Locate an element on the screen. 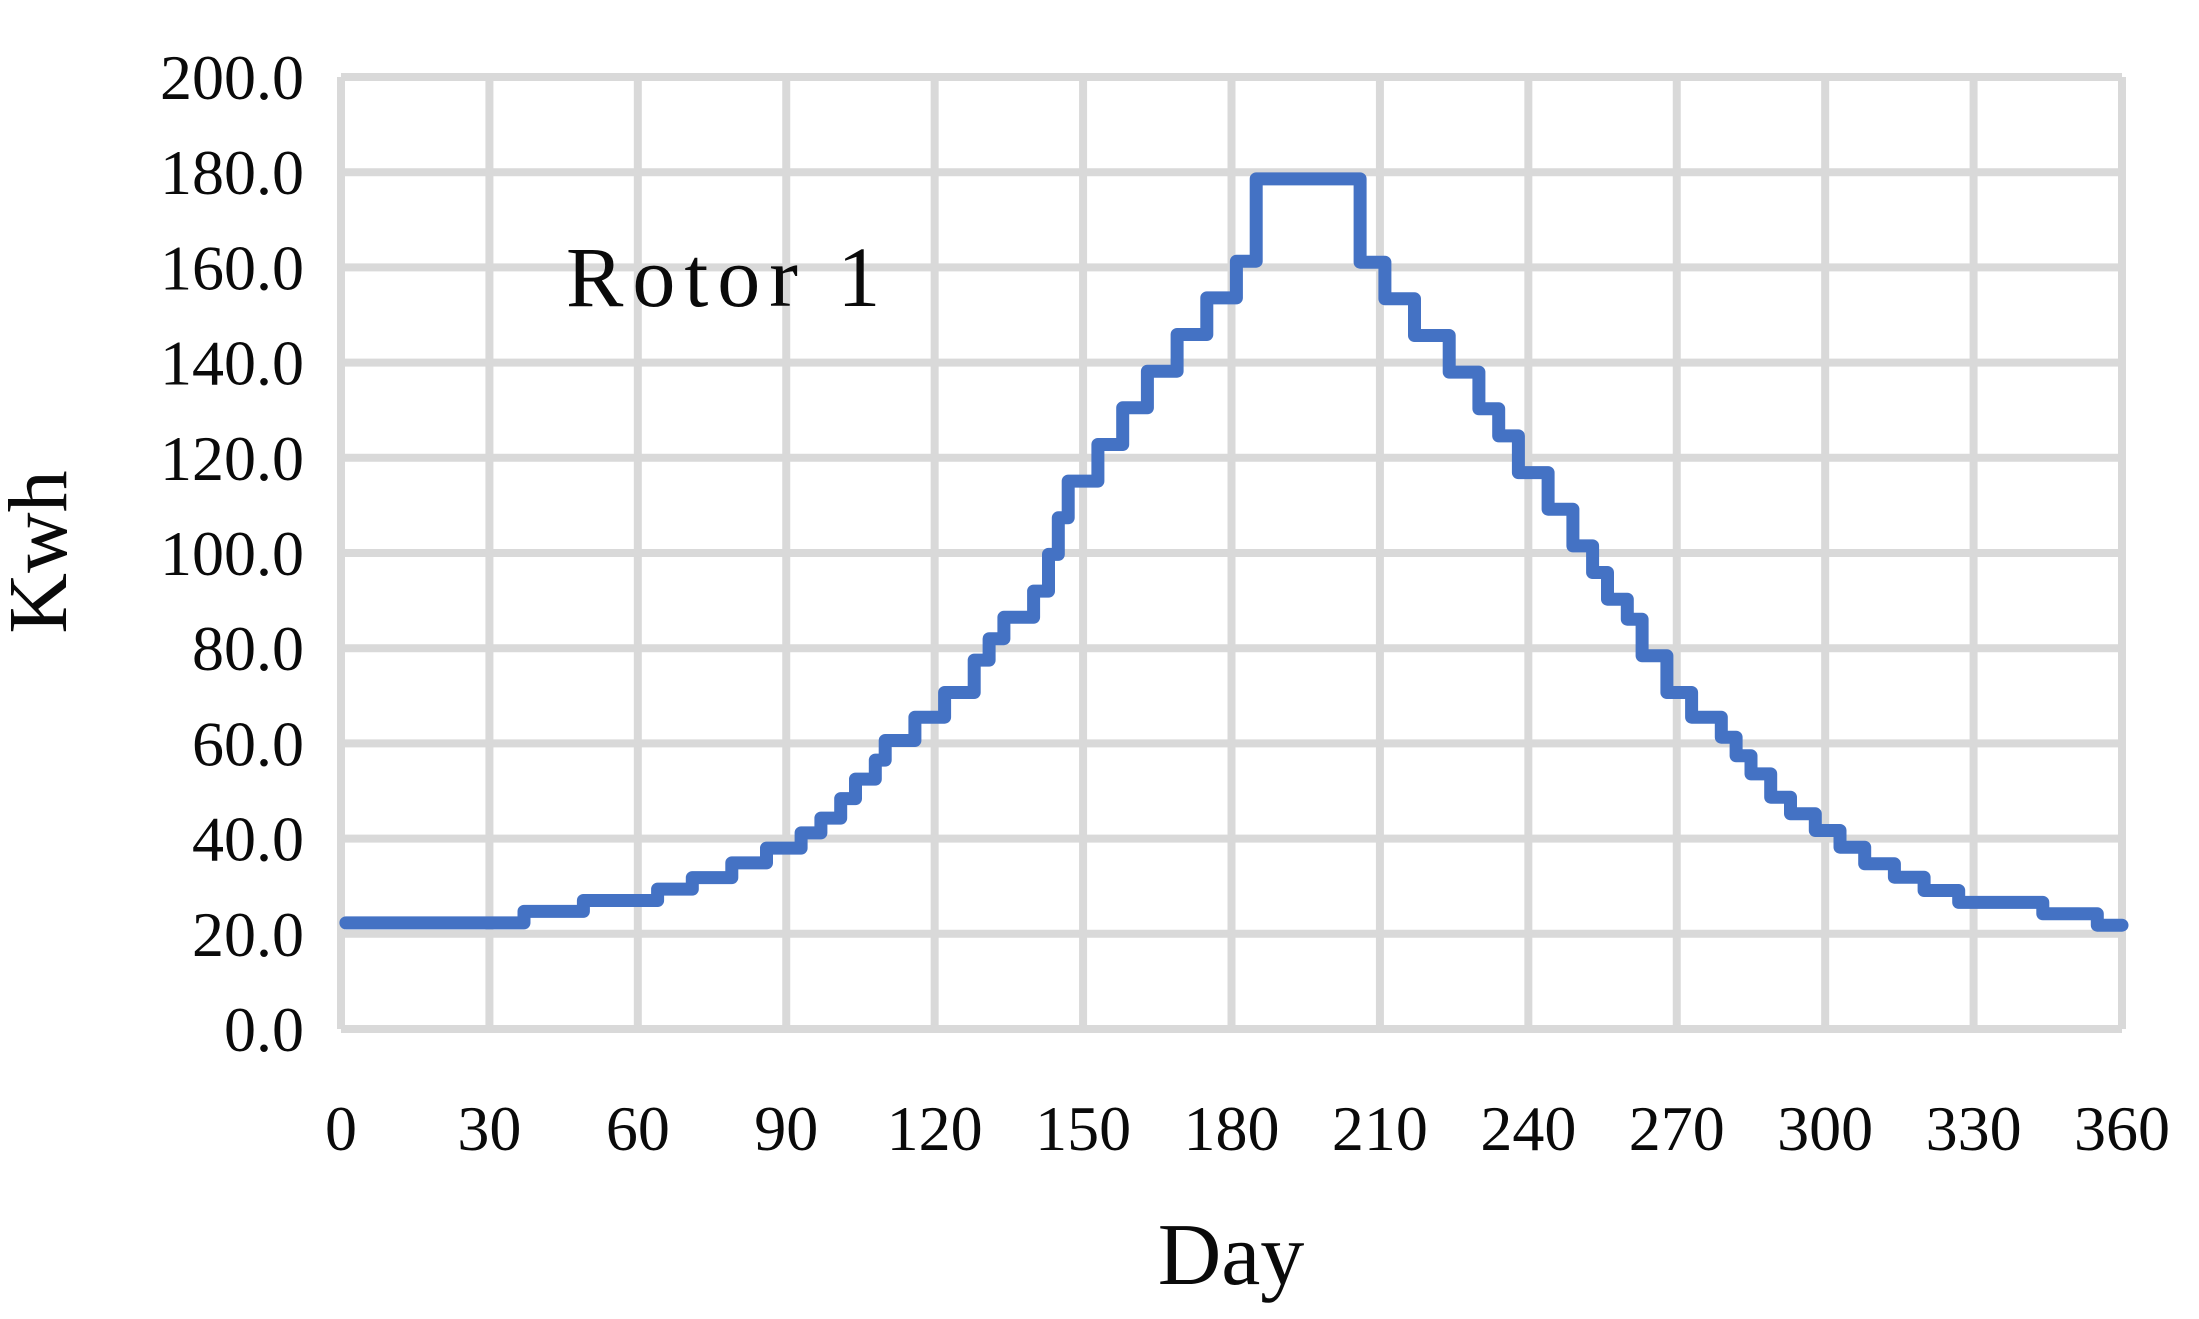 The width and height of the screenshot is (2199, 1319). x-tick-labels: 0 30 60 90 120 150 180 210 240 270 300 330 360 is located at coordinates (1247, 1128).